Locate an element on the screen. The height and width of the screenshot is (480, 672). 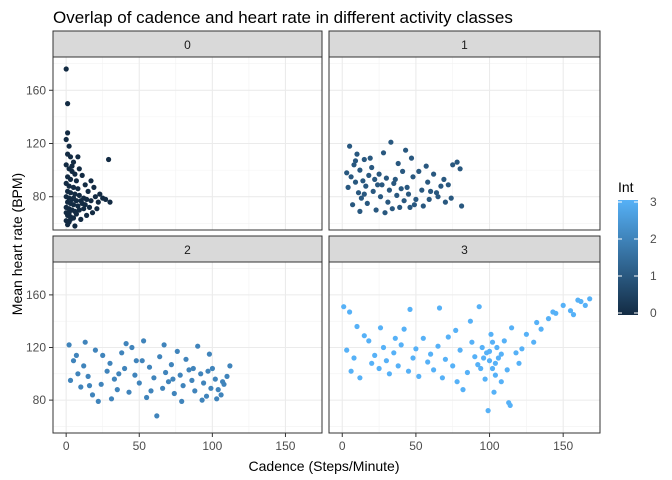
legend-tick-label: 2 is located at coordinates (653, 239).